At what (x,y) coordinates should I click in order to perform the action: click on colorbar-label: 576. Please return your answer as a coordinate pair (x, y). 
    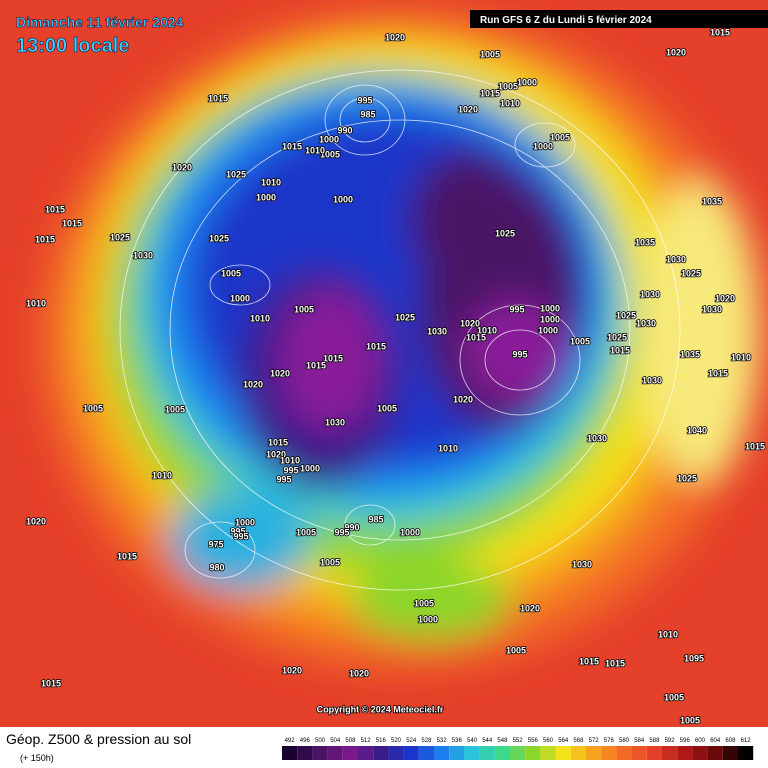
    Looking at the image, I should click on (609, 741).